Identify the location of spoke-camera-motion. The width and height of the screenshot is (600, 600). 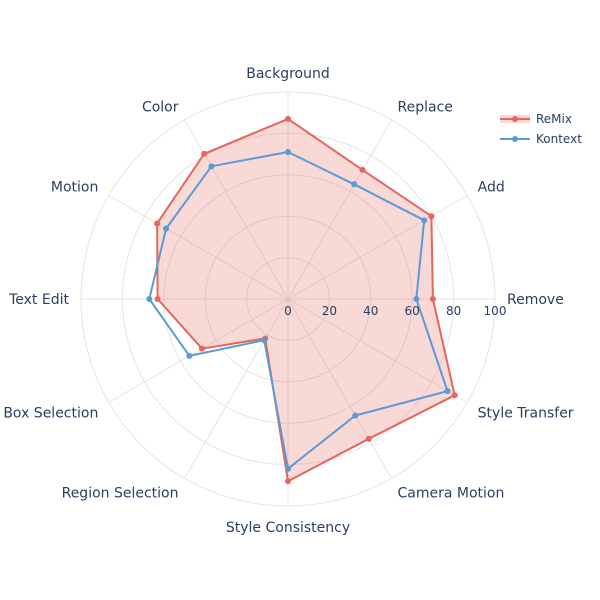
(339, 388).